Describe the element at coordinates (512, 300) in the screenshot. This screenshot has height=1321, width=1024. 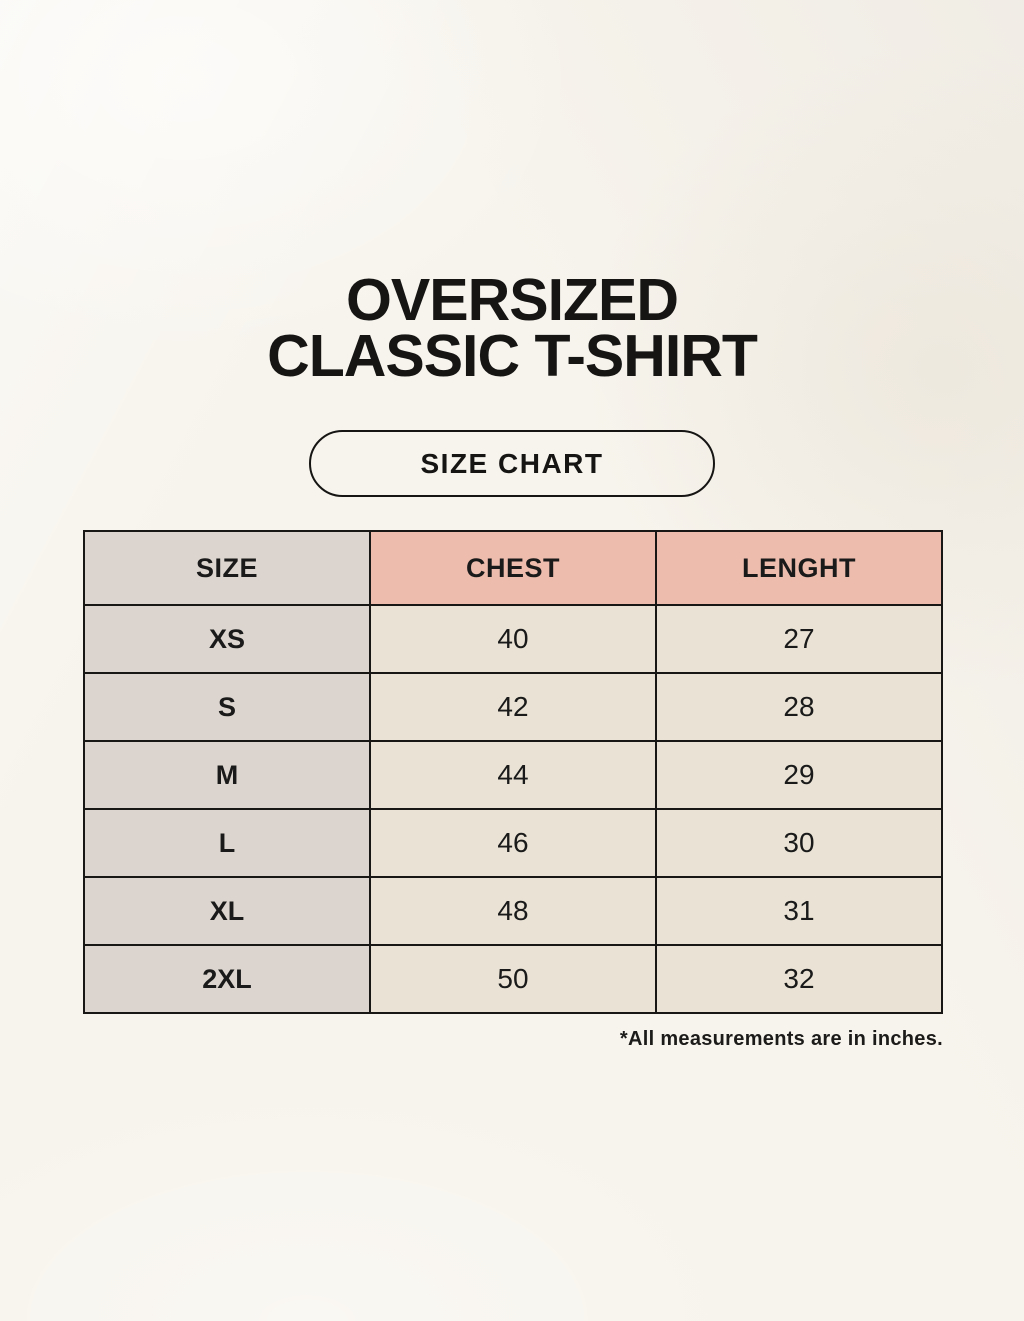
I see `page-title-line1: OVERSIZED` at that location.